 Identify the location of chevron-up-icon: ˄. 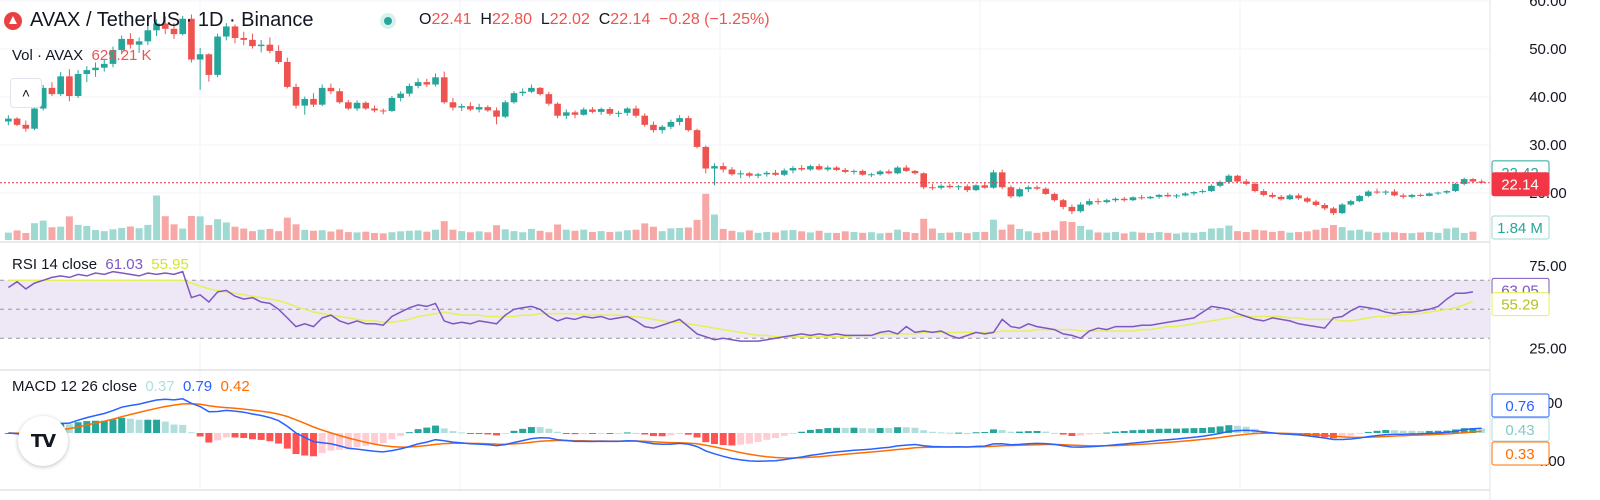
(26, 93).